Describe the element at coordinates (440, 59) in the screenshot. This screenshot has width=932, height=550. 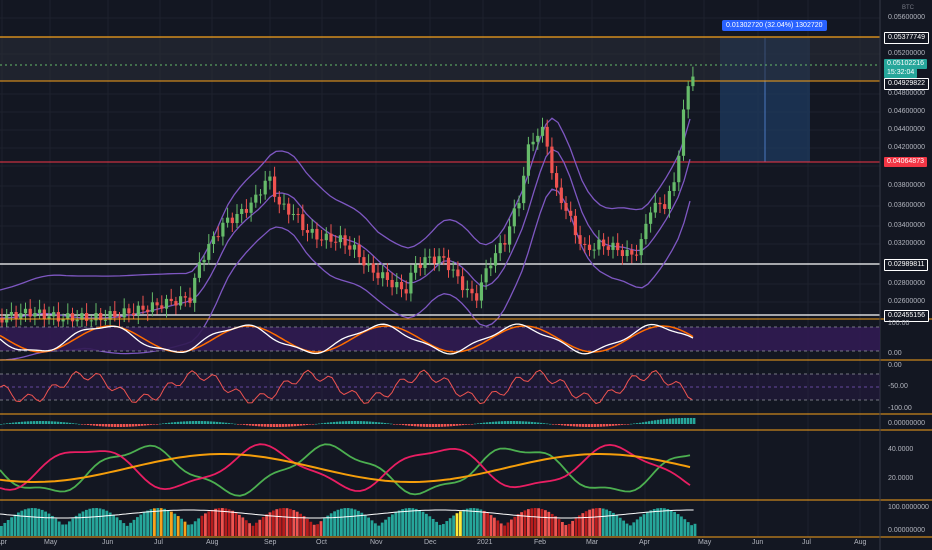
I see `top-zone-shade` at that location.